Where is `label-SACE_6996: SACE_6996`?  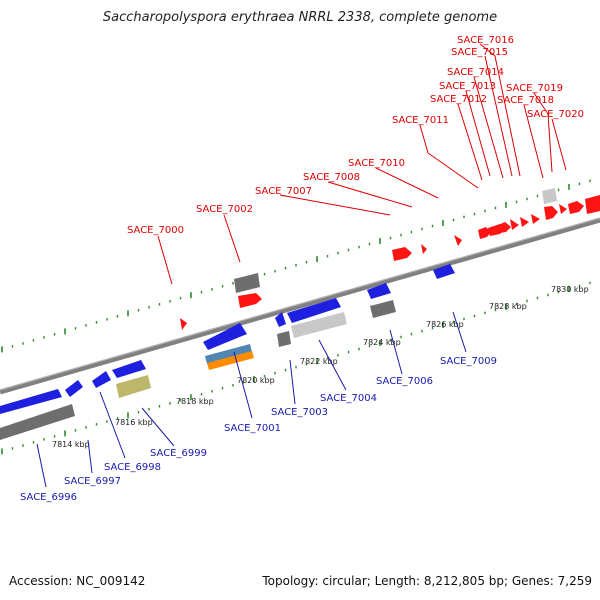 label-SACE_6996: SACE_6996 is located at coordinates (48, 497).